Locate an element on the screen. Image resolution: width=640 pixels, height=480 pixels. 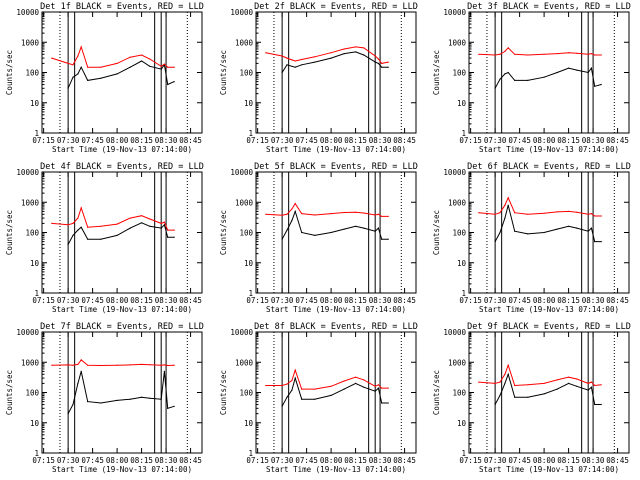
y-tick-label: 100 is located at coordinates (246, 73).